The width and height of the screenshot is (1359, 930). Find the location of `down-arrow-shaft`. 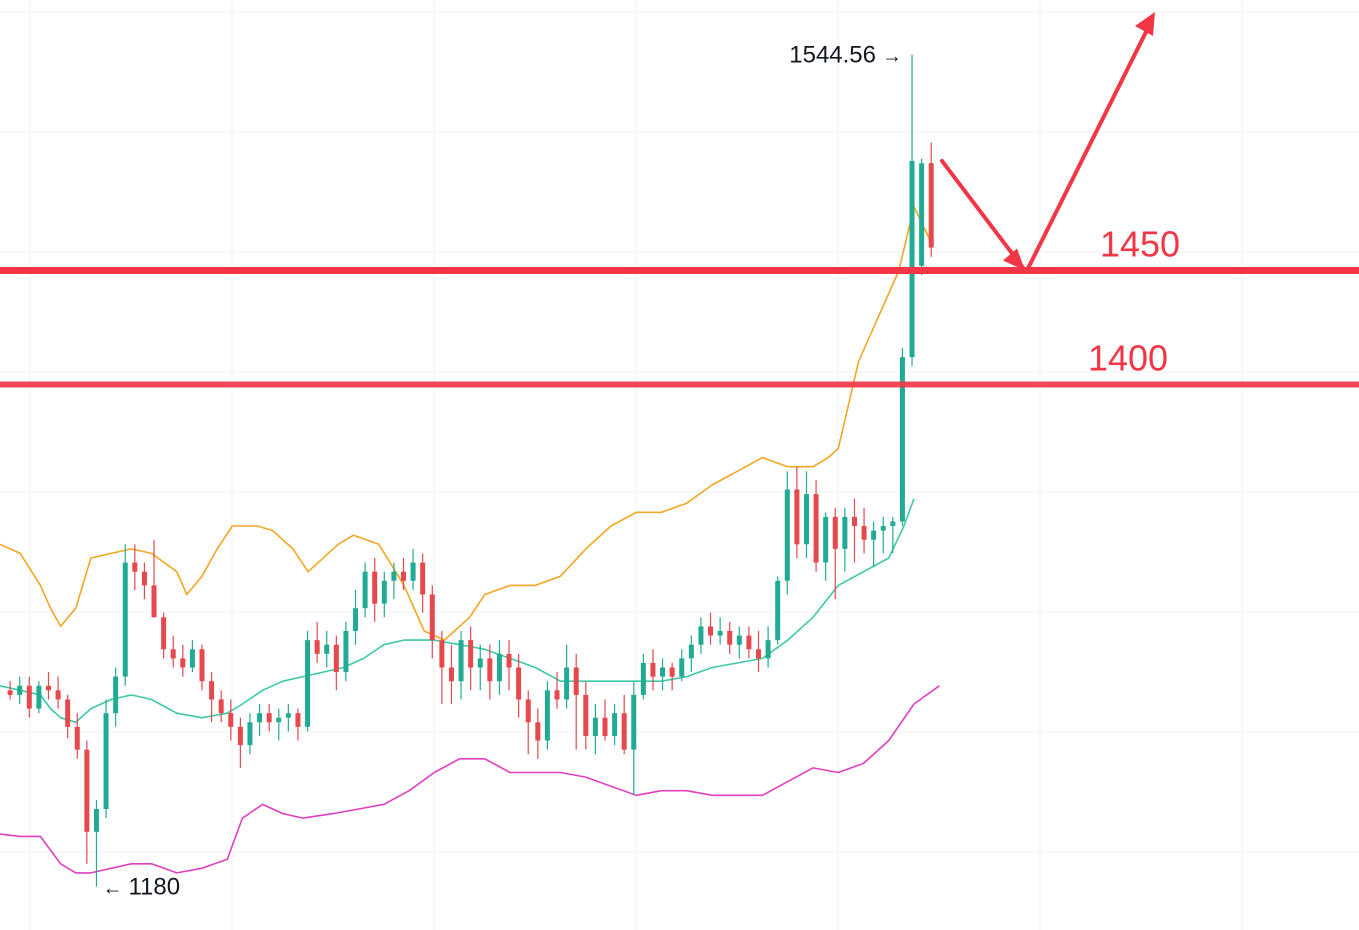

down-arrow-shaft is located at coordinates (983, 215).